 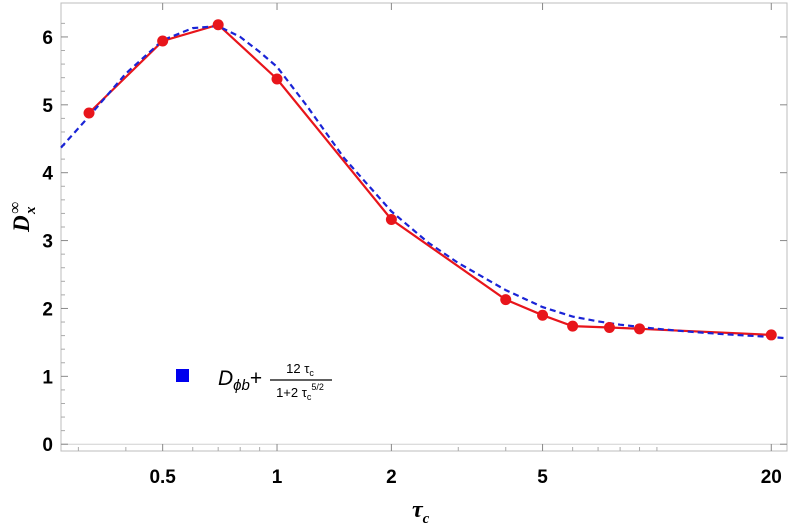 What do you see at coordinates (426, 518) in the screenshot?
I see `x-axis-title-subscript: c` at bounding box center [426, 518].